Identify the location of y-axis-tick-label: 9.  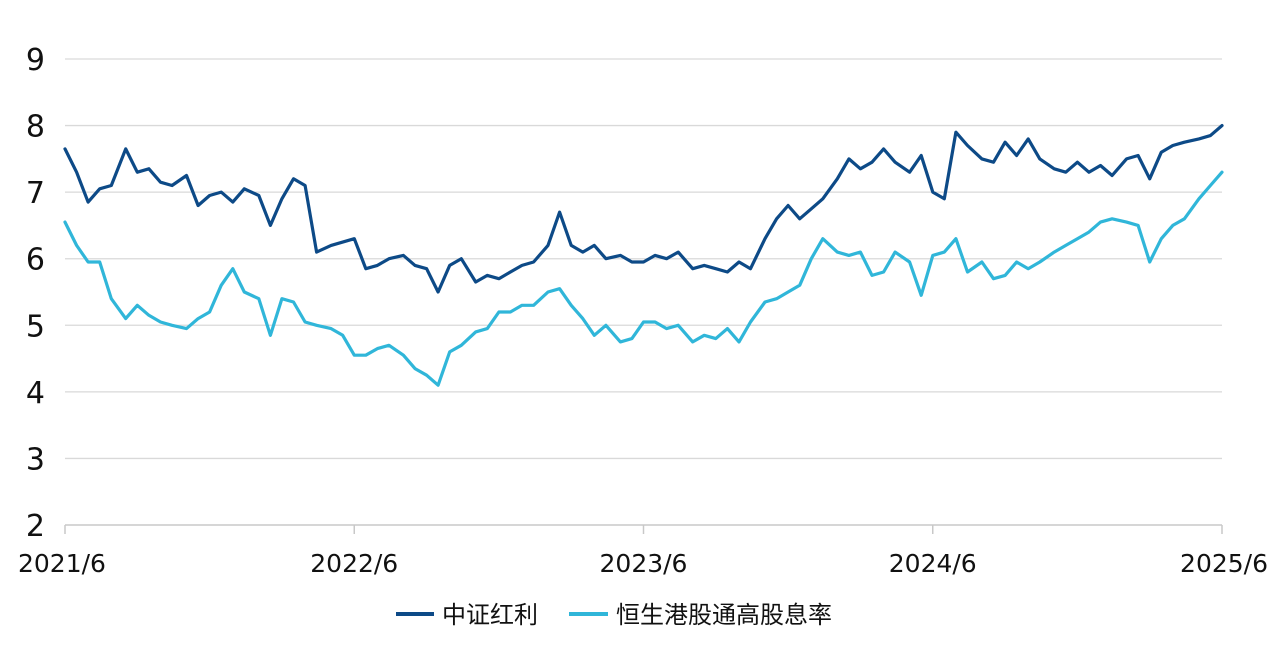
(35, 60).